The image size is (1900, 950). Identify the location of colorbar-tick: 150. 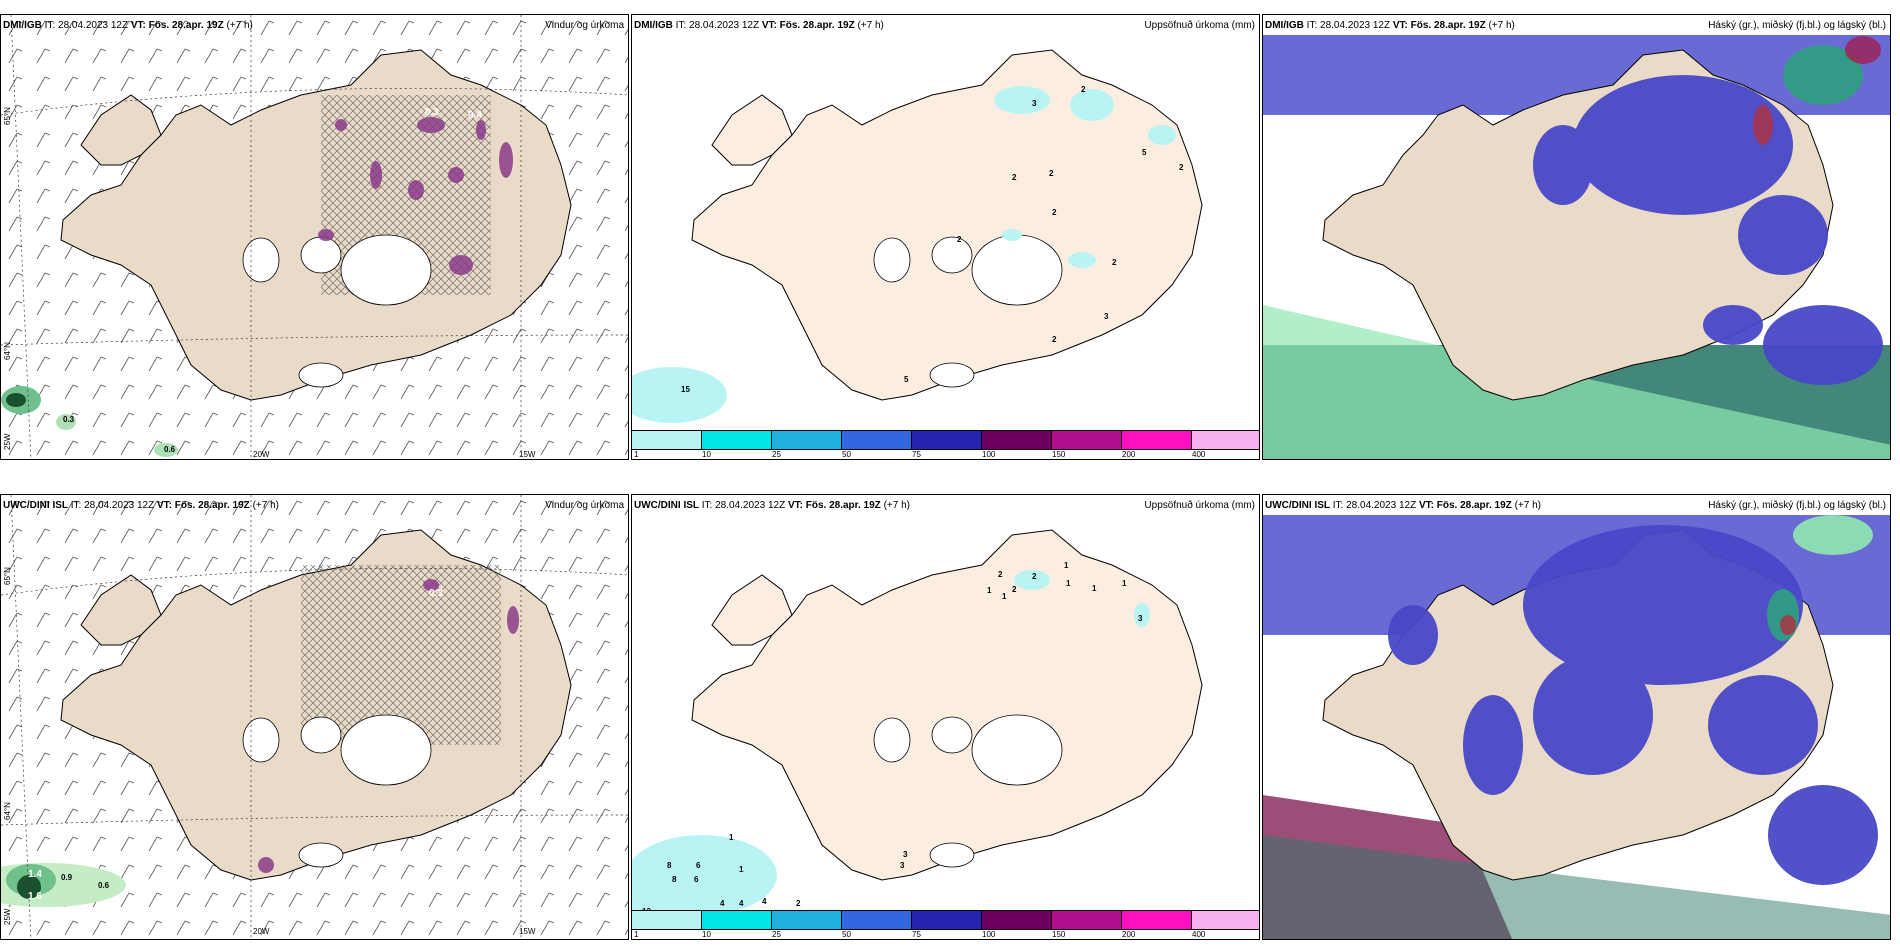
(1058, 454).